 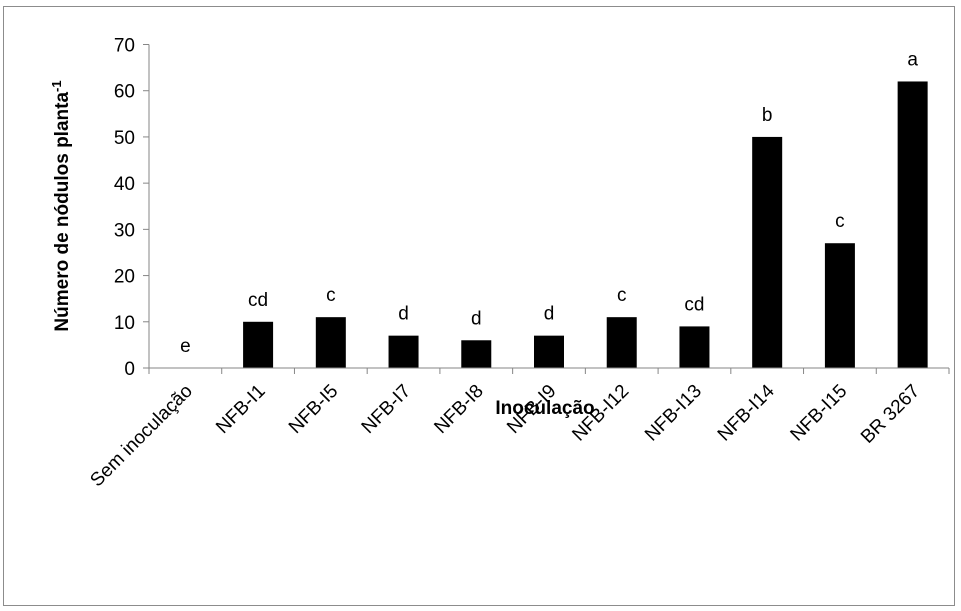 What do you see at coordinates (185, 346) in the screenshot?
I see `significance-letter: e` at bounding box center [185, 346].